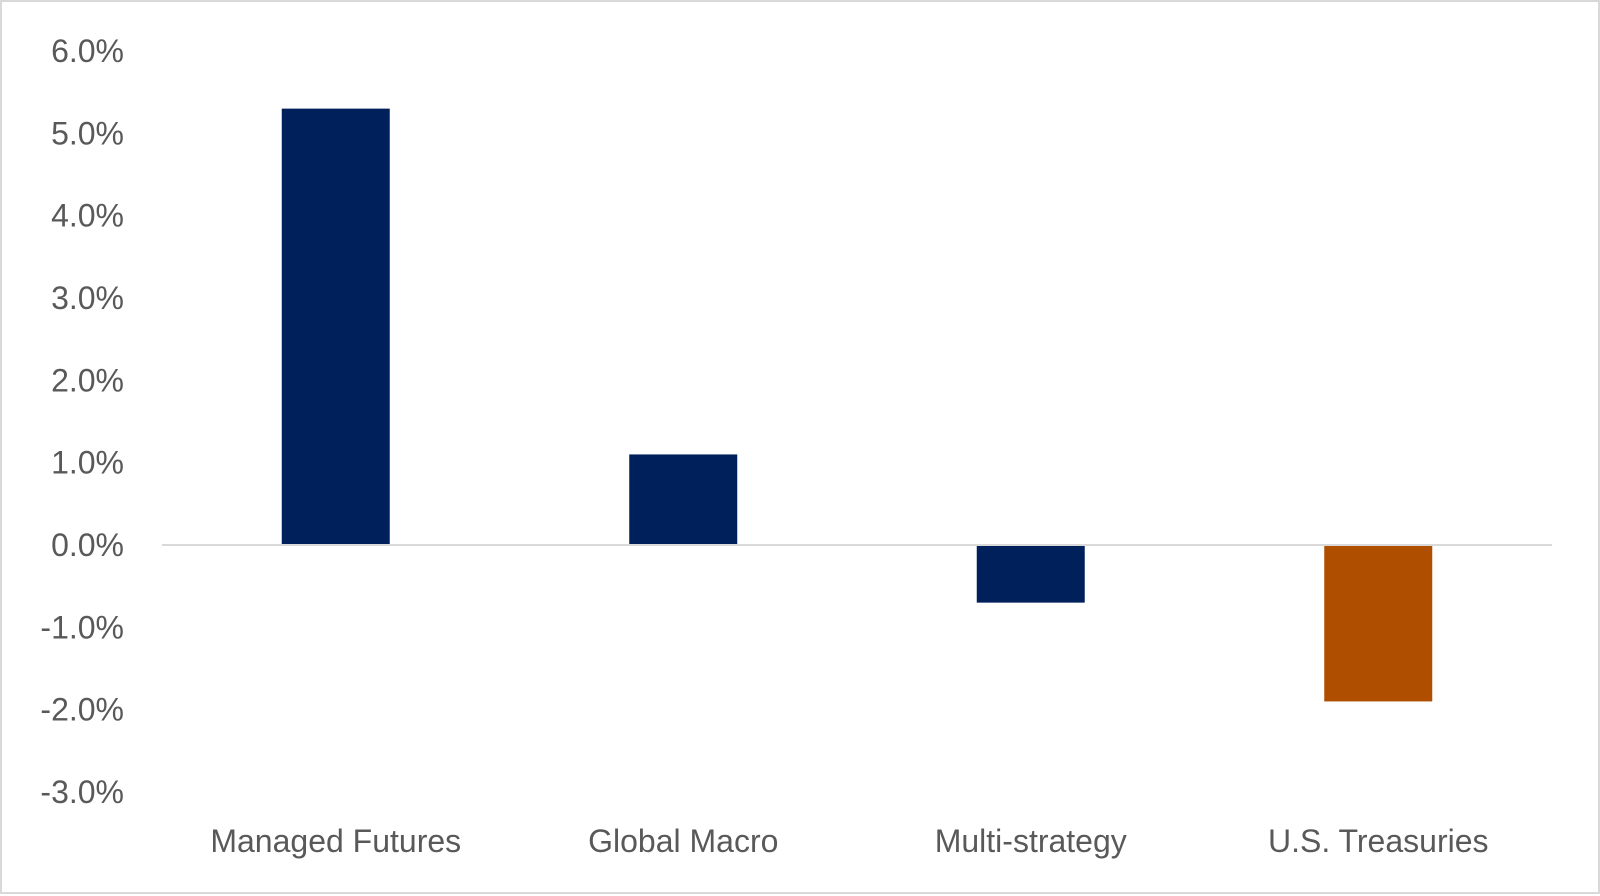 The width and height of the screenshot is (1600, 896). What do you see at coordinates (683, 841) in the screenshot?
I see `x-category-label: Global Macro` at bounding box center [683, 841].